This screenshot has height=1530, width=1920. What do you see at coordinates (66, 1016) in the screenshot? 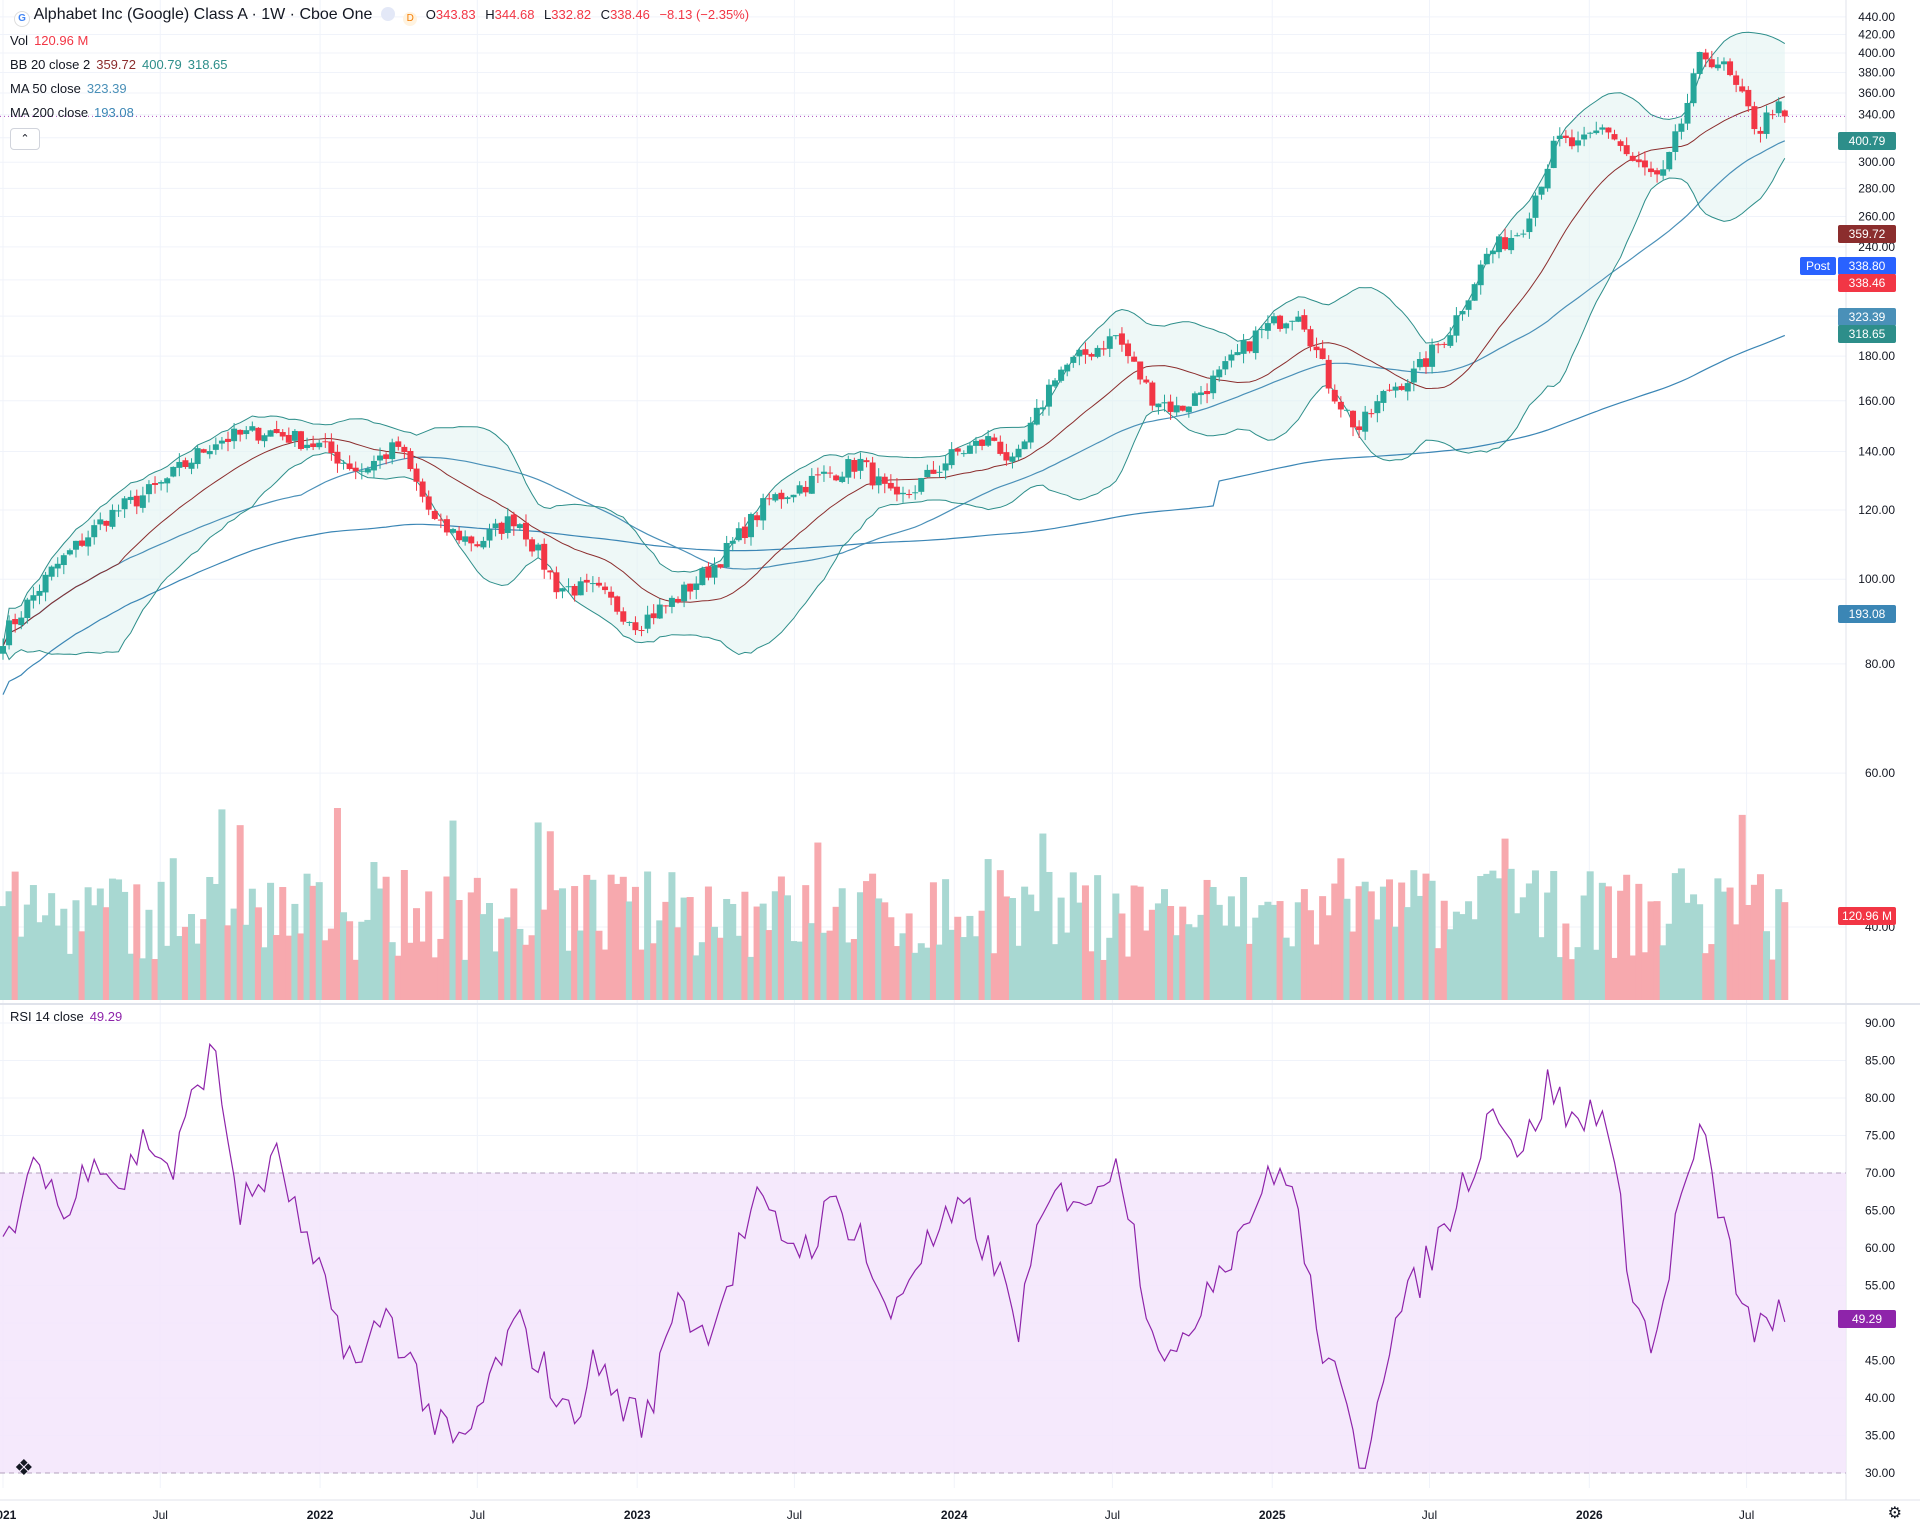
I see `legend-rsi: RSI 14 close 49.29` at bounding box center [66, 1016].